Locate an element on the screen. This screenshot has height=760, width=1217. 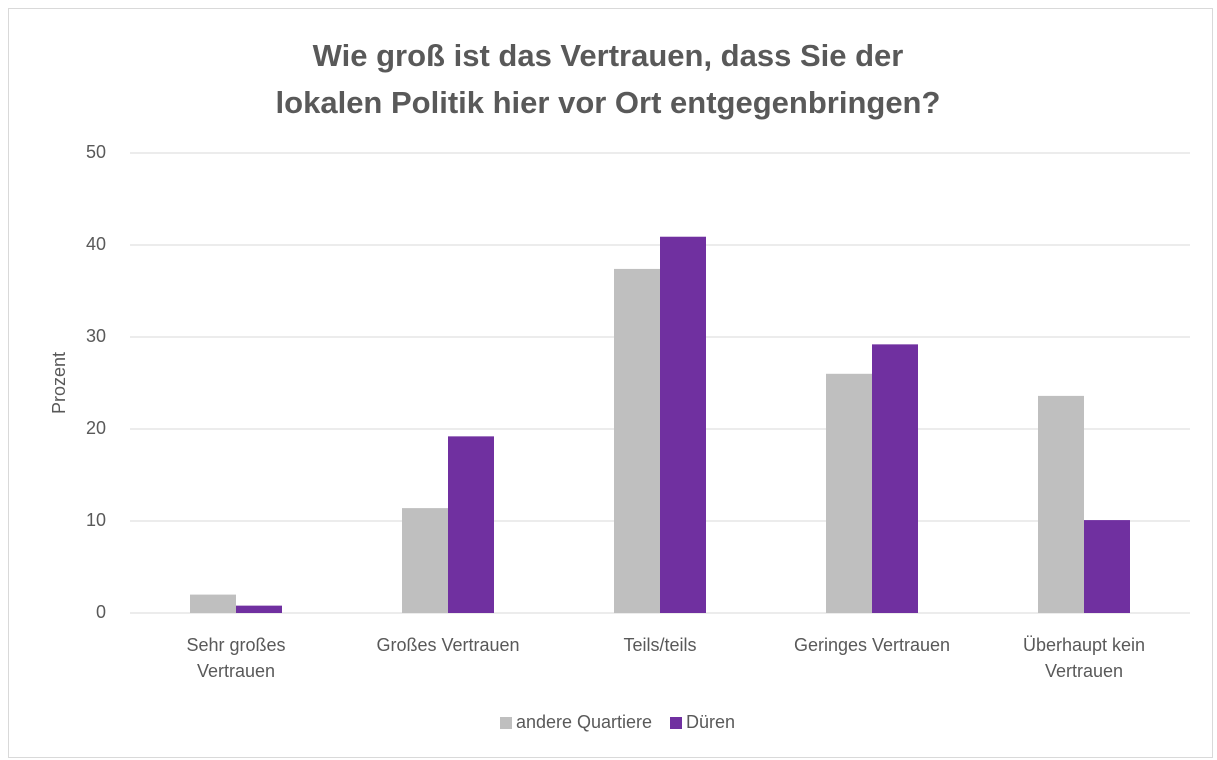
legend-label: andere Quartiere is located at coordinates (584, 722).